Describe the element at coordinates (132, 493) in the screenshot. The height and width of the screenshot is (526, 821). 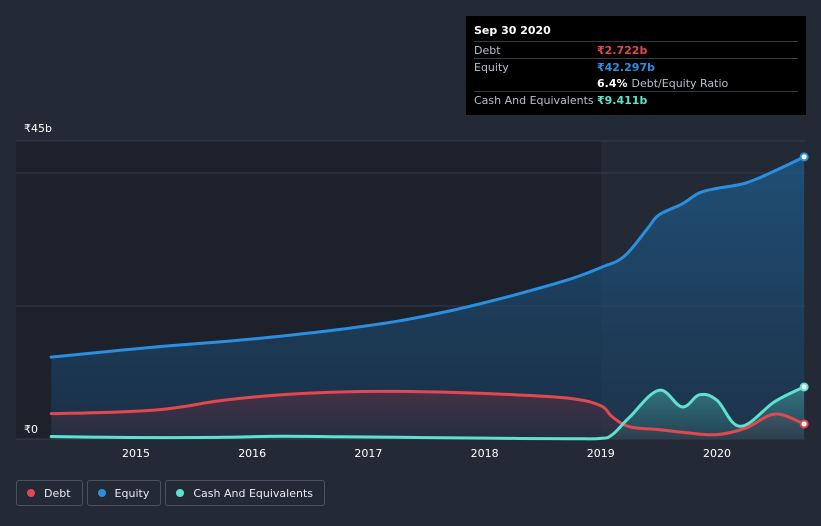
I see `legend-label-equity: Equity` at that location.